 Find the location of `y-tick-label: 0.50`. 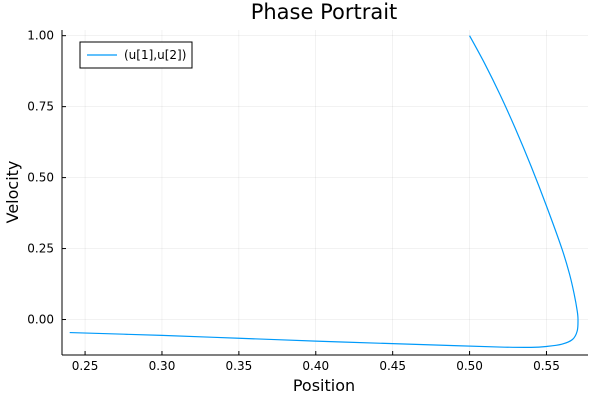

y-tick-label: 0.50 is located at coordinates (40, 178).